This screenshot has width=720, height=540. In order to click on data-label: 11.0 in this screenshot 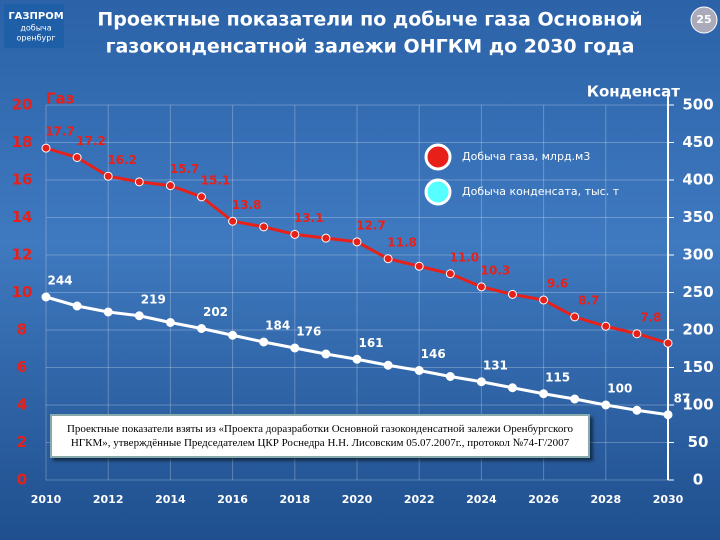, I will do `click(464, 257)`.